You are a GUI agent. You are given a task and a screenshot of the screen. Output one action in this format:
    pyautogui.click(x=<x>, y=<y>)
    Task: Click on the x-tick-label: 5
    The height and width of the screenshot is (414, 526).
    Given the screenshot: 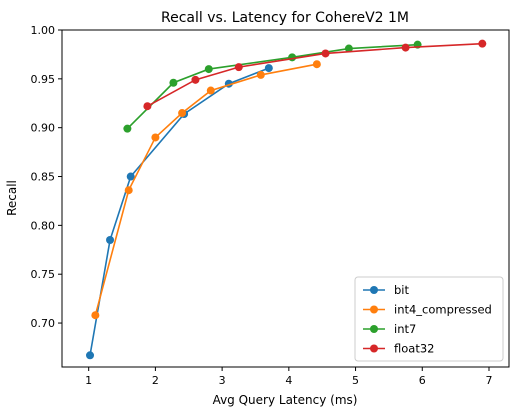 What is the action you would take?
    pyautogui.click(x=355, y=380)
    